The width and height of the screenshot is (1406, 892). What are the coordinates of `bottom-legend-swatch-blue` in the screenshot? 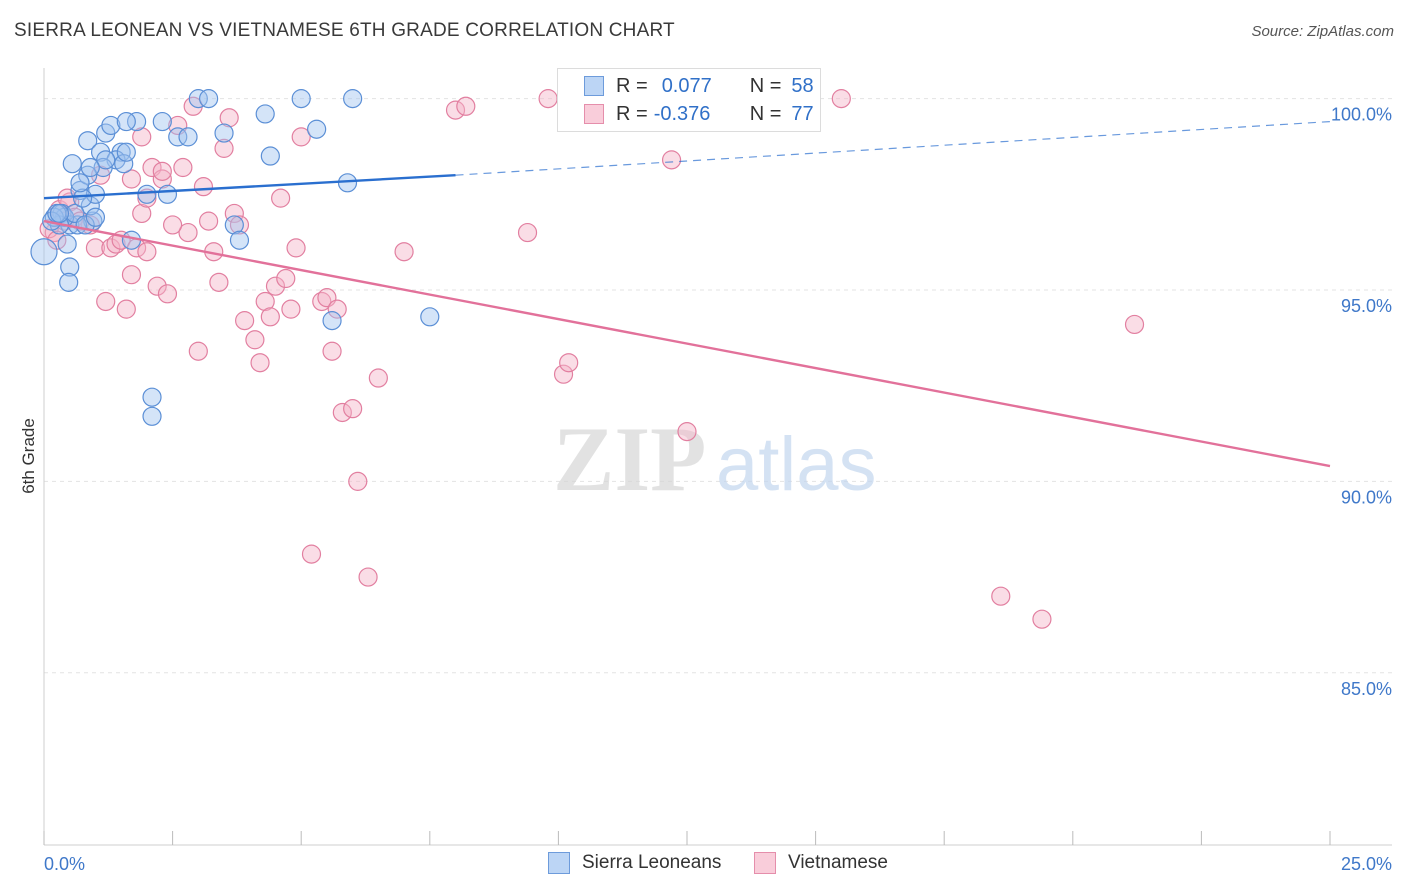 It's located at (559, 863).